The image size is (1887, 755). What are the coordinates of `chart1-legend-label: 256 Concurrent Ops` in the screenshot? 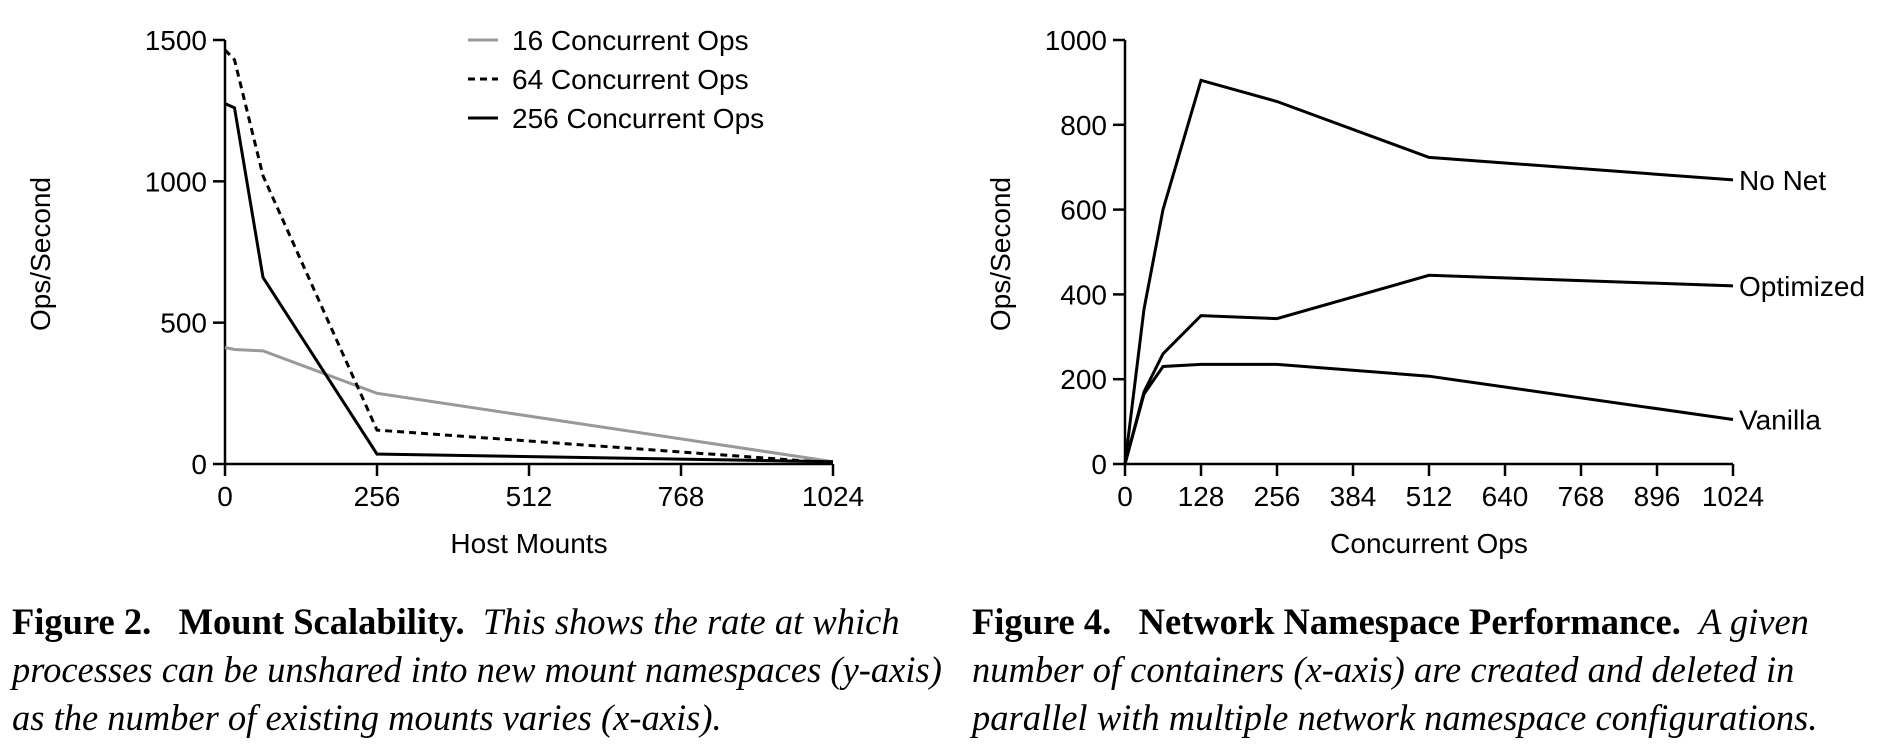 It's located at (638, 118).